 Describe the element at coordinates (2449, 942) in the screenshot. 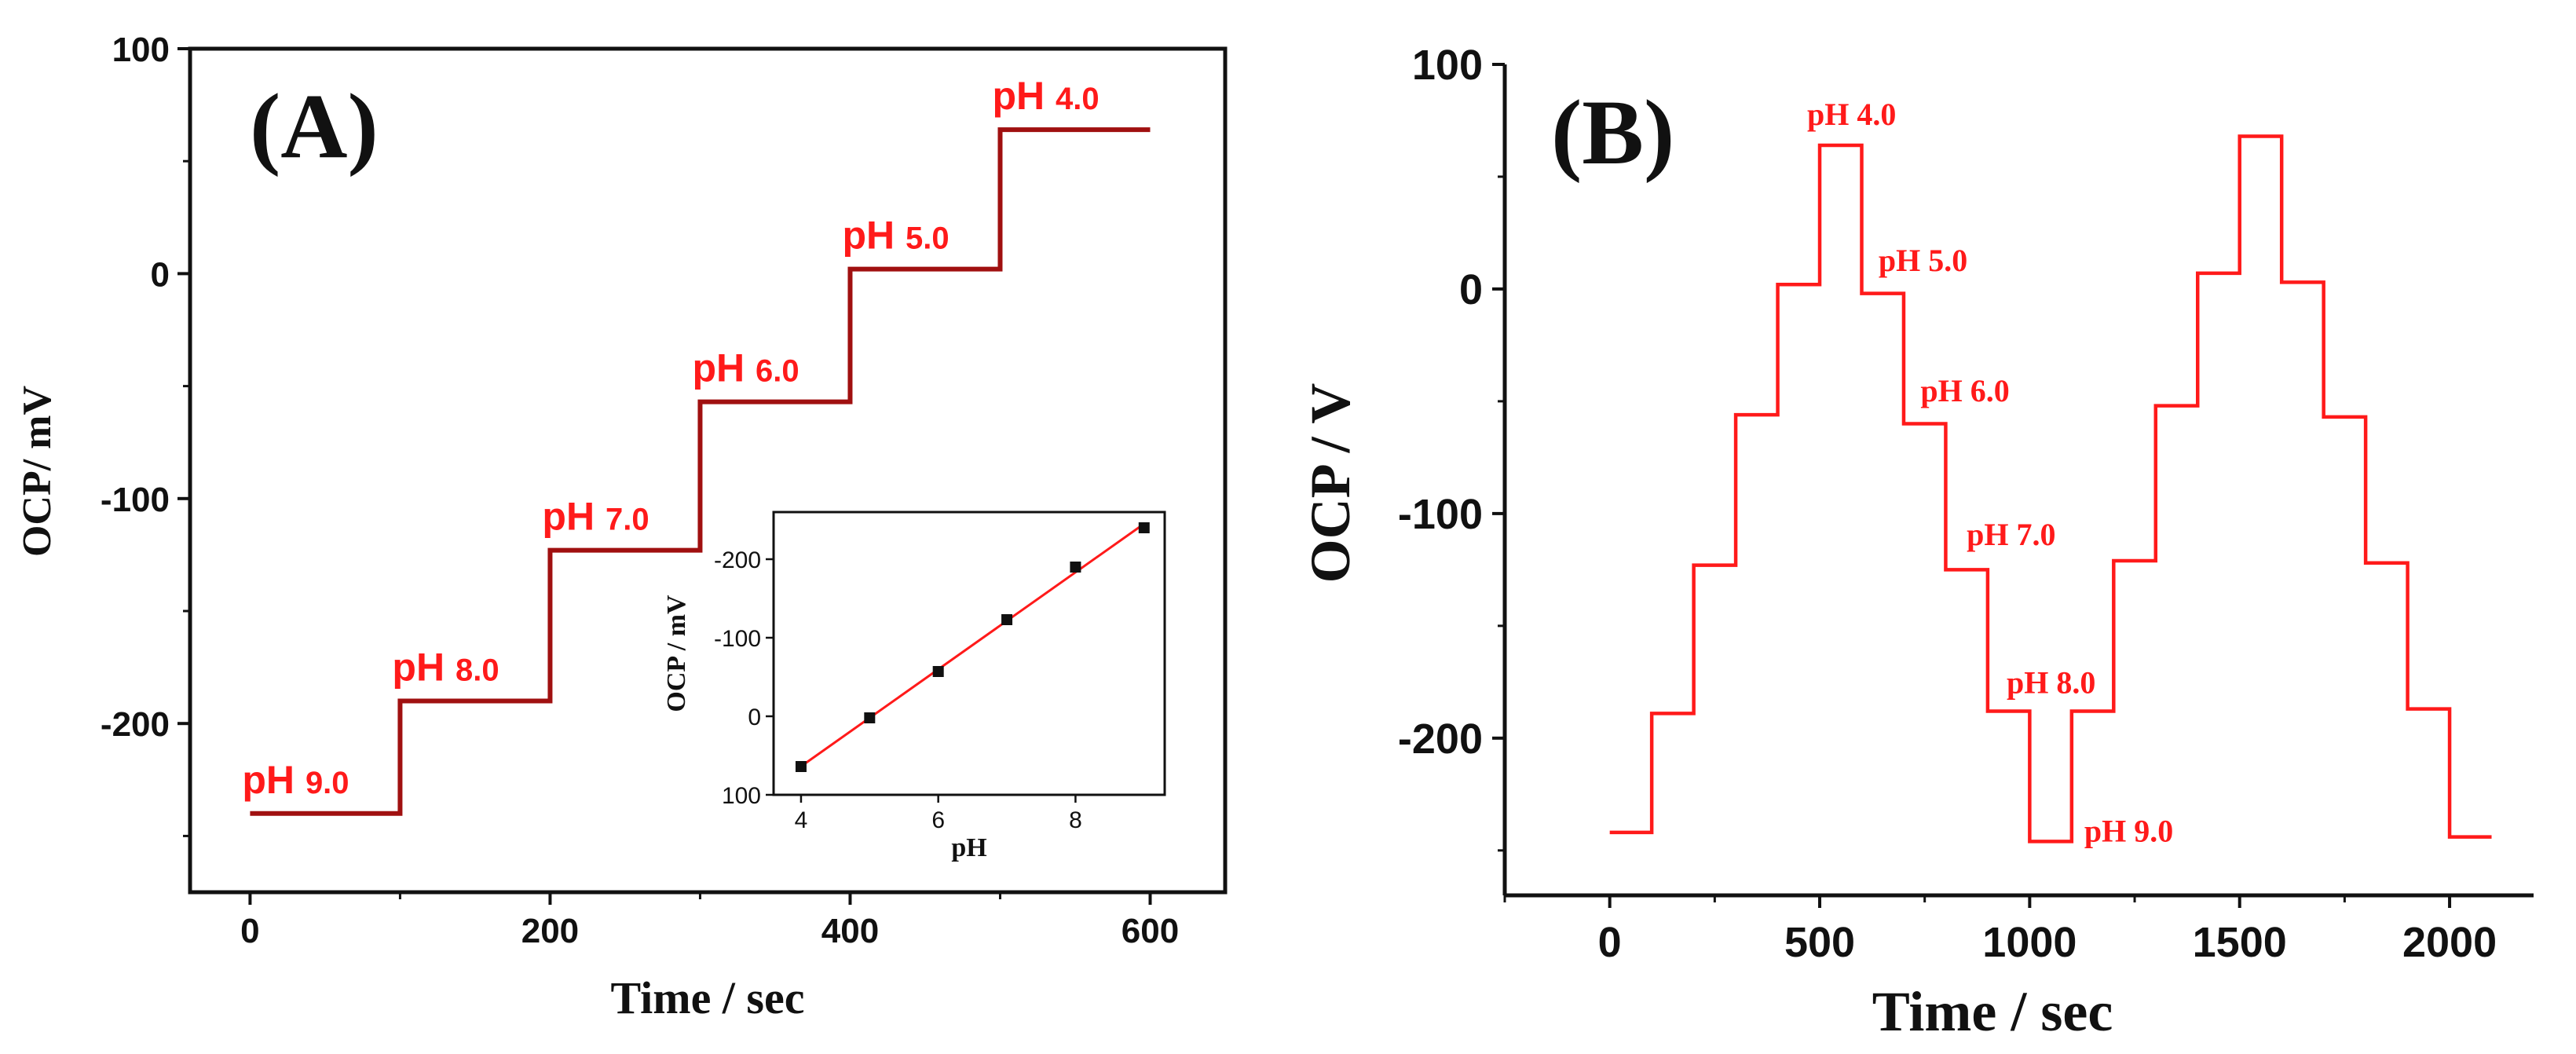

I see `x-tick-label: 2000` at that location.